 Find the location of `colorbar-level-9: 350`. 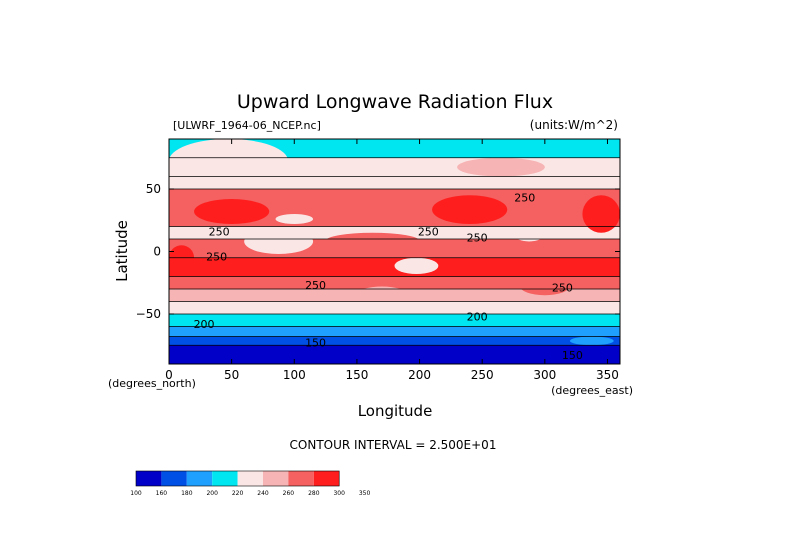

colorbar-level-9: 350 is located at coordinates (365, 493).